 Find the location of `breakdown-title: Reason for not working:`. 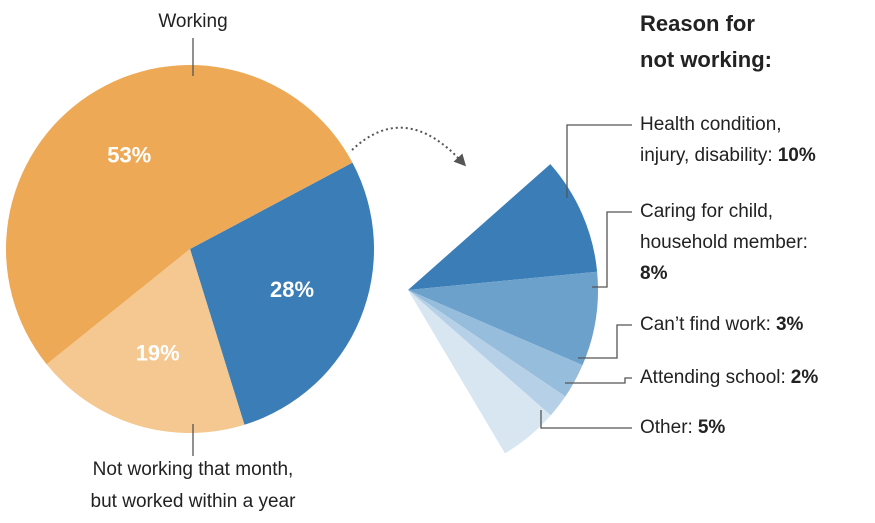

breakdown-title: Reason for not working: is located at coordinates (706, 41).